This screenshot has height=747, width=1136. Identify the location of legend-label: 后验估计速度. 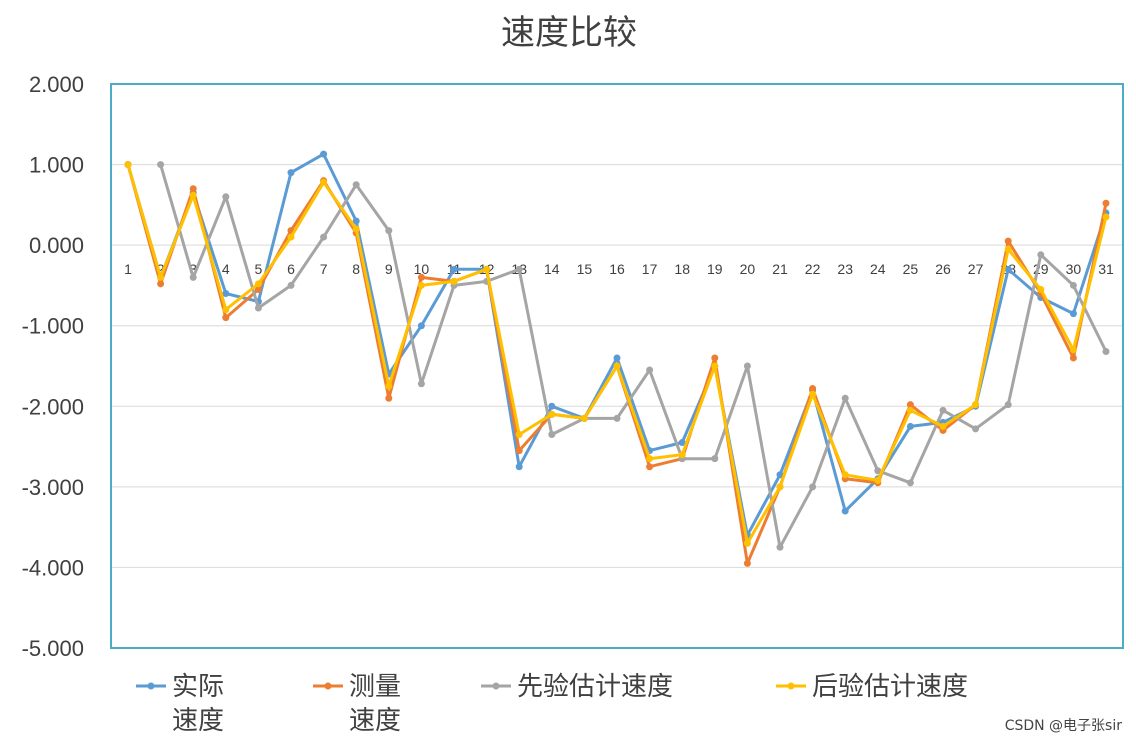
(890, 687).